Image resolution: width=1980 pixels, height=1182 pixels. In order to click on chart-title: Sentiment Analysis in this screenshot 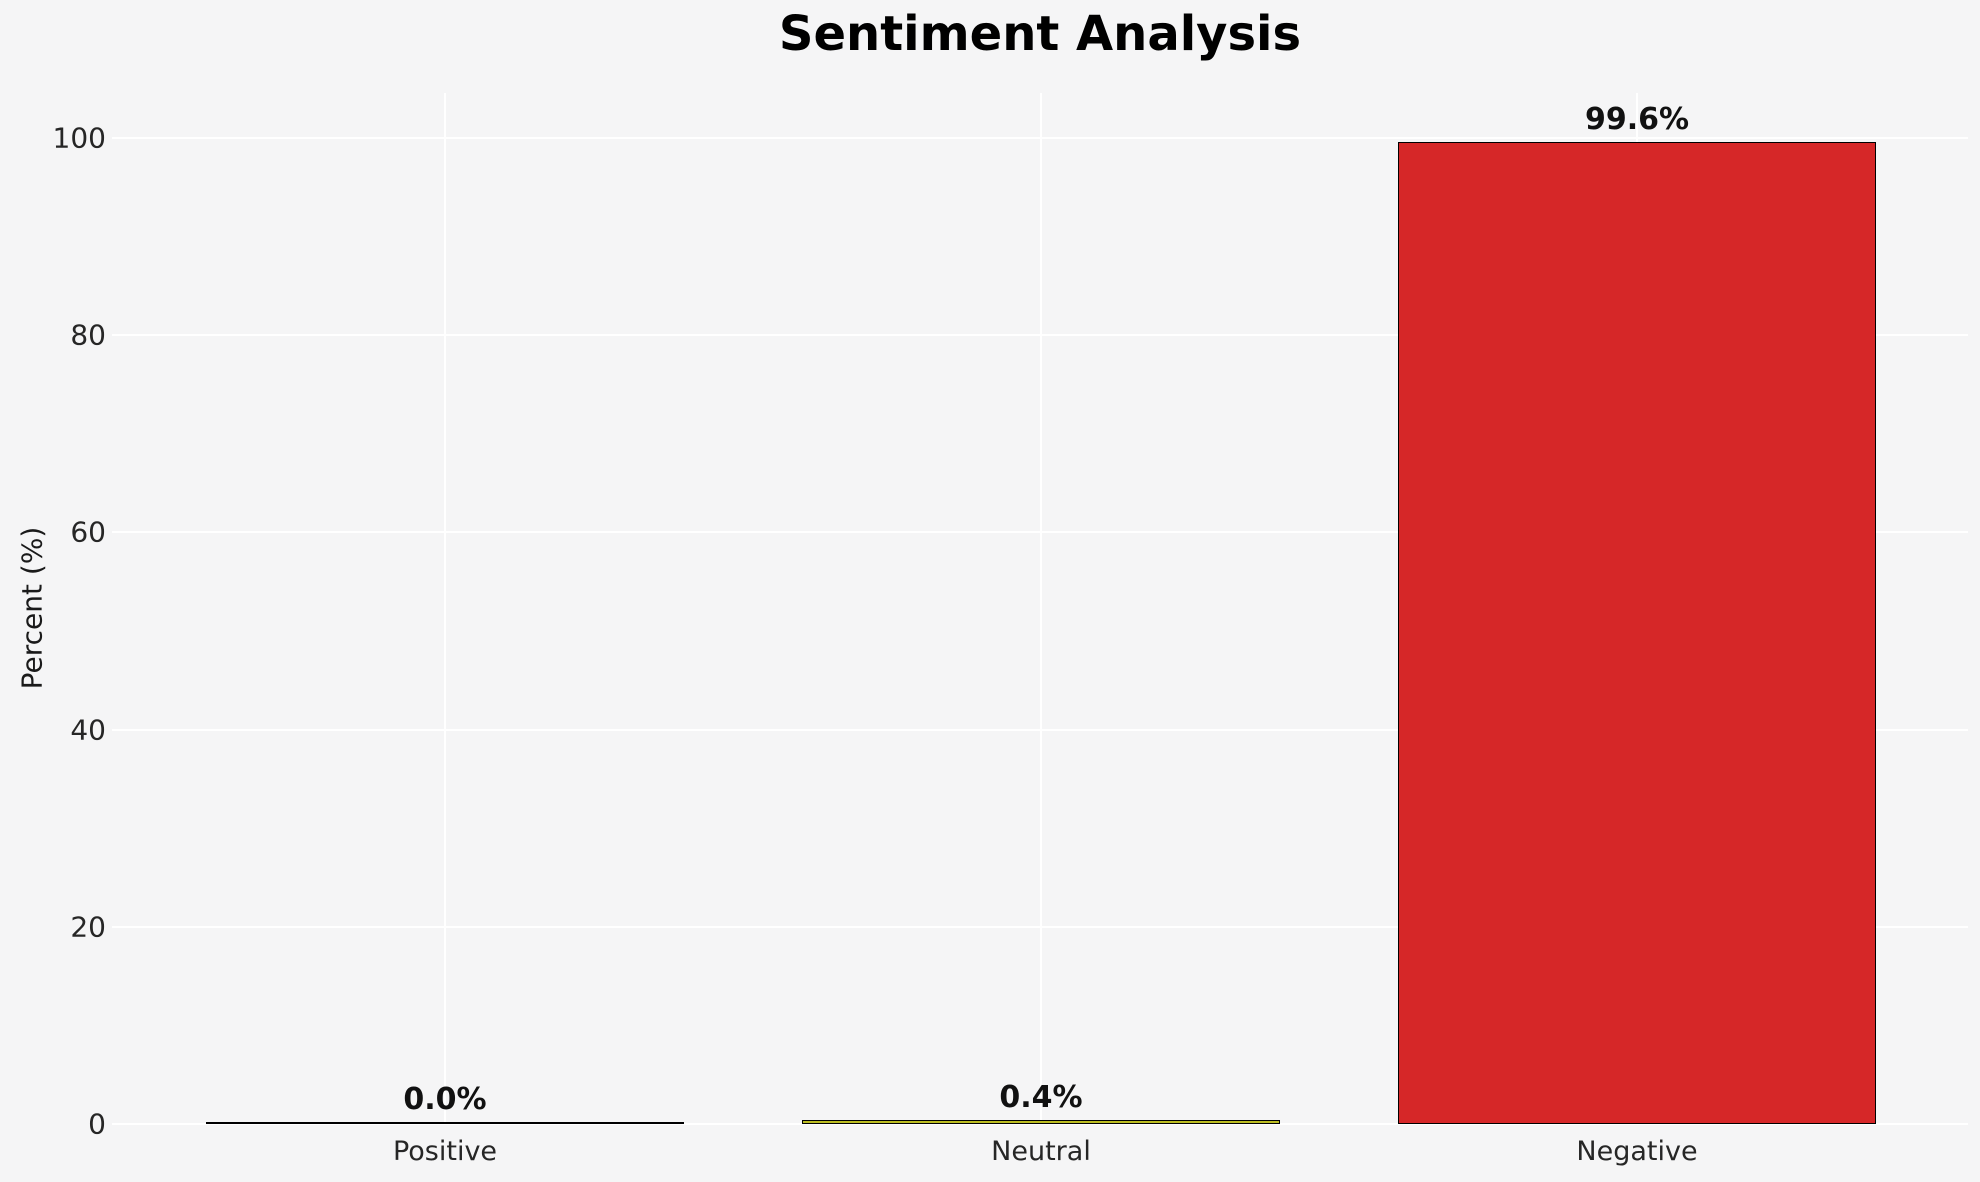, I will do `click(1040, 34)`.